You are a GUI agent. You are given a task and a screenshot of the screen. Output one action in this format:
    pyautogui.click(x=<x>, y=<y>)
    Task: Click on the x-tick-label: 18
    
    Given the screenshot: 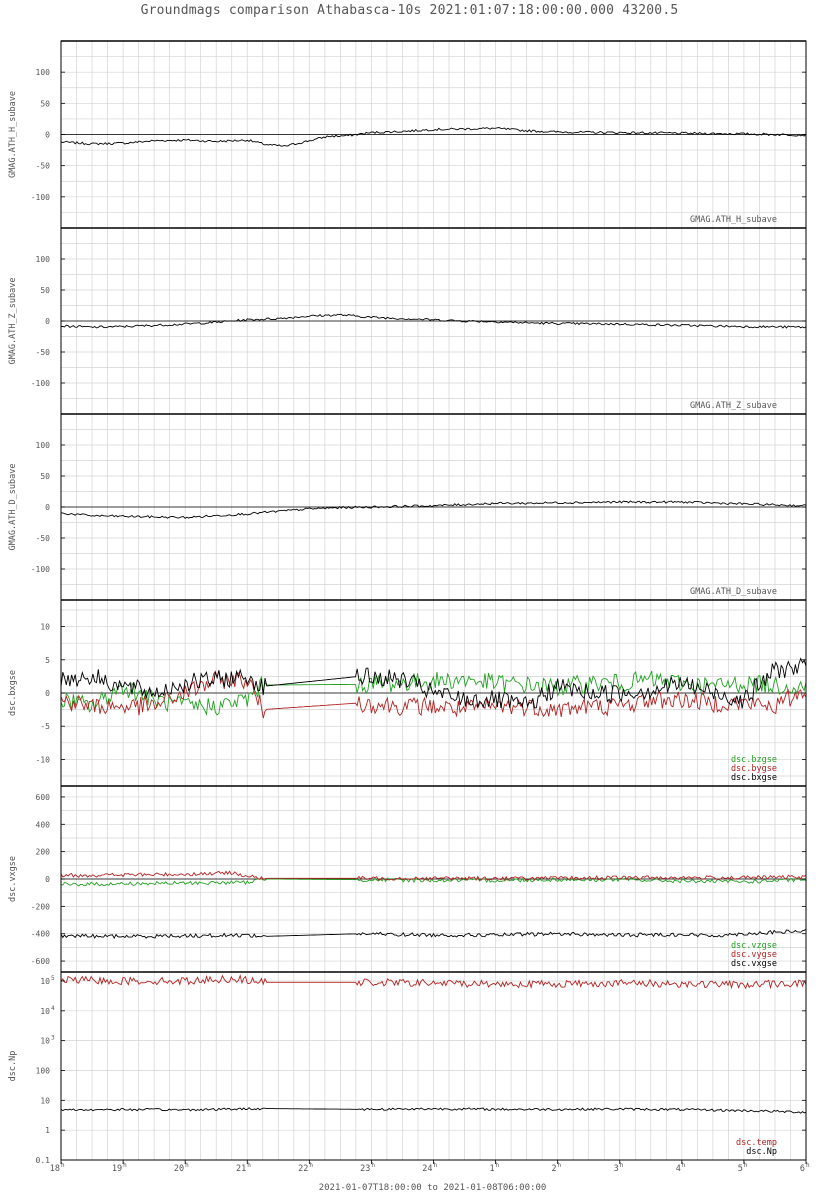 What is the action you would take?
    pyautogui.click(x=55, y=1169)
    